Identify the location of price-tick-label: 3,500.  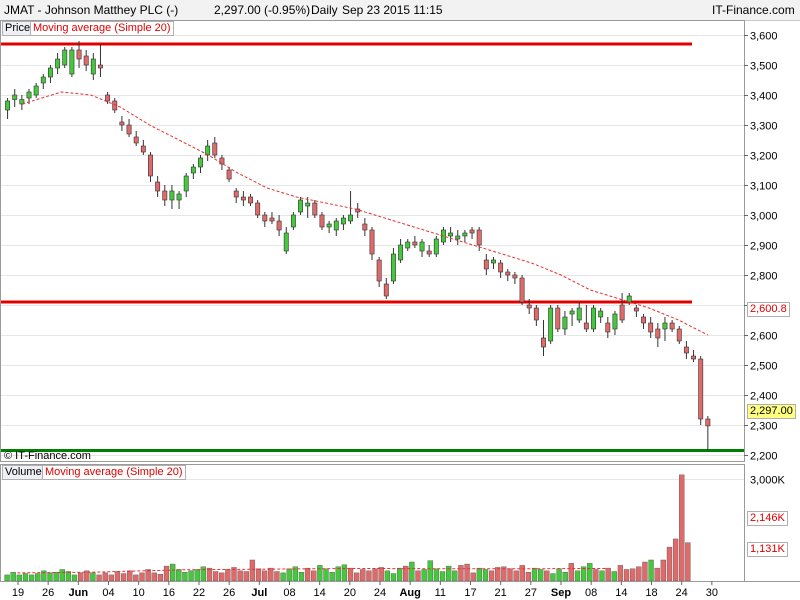
(764, 67).